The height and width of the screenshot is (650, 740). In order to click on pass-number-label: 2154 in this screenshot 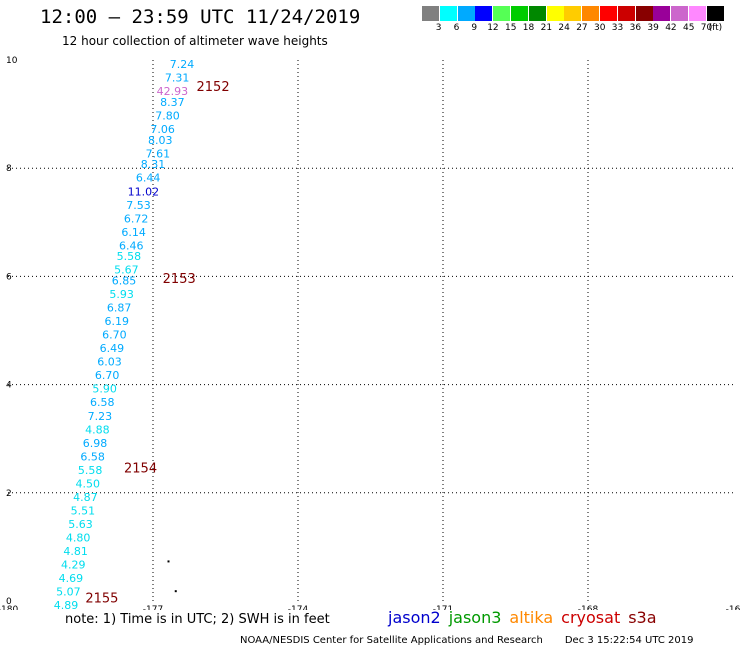, I will do `click(140, 468)`.